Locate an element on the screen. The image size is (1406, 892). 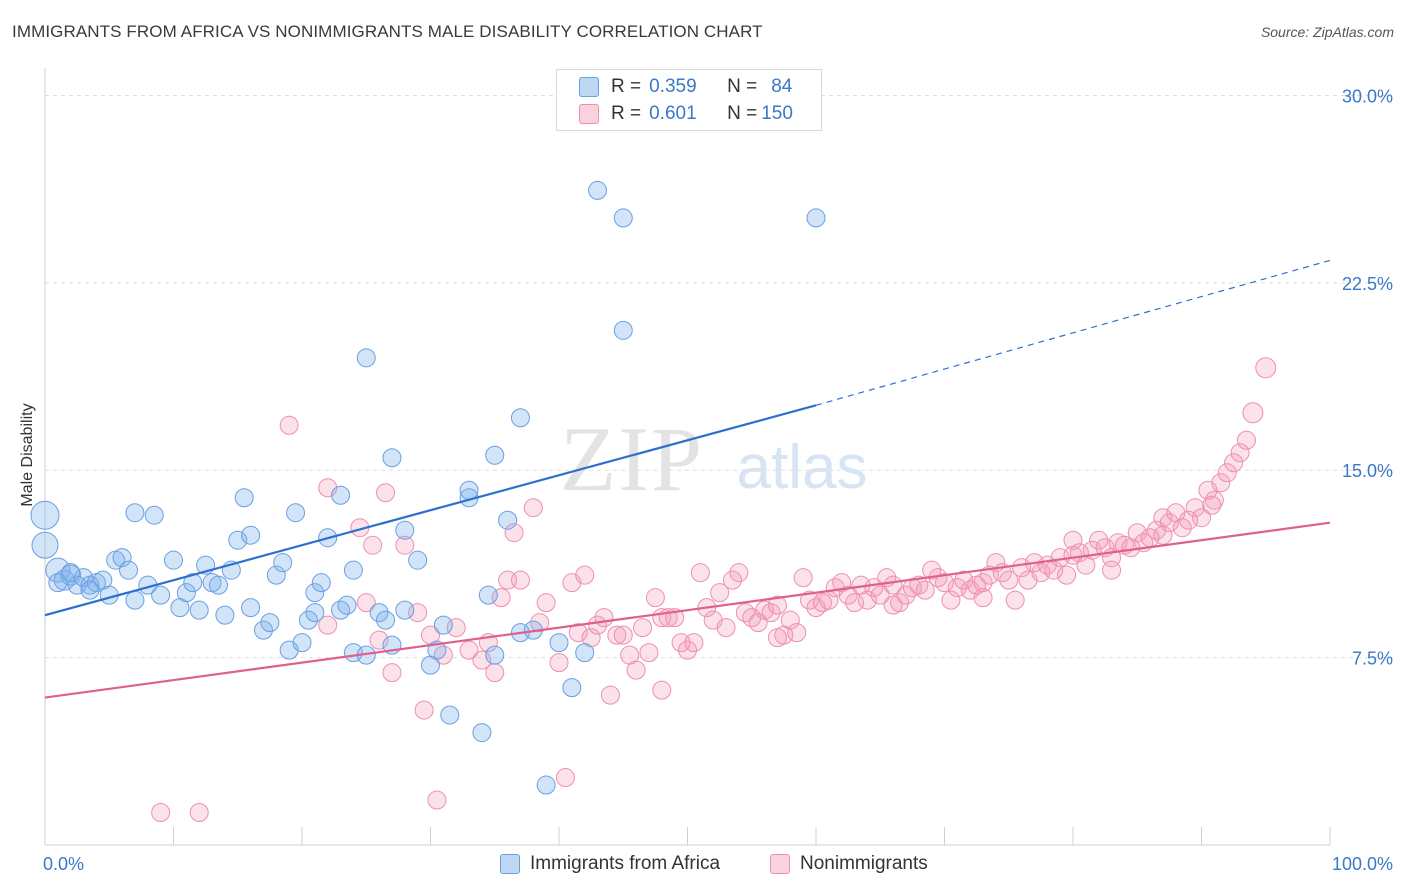
watermark: ZIP atlas is located at coordinates (713, 459).